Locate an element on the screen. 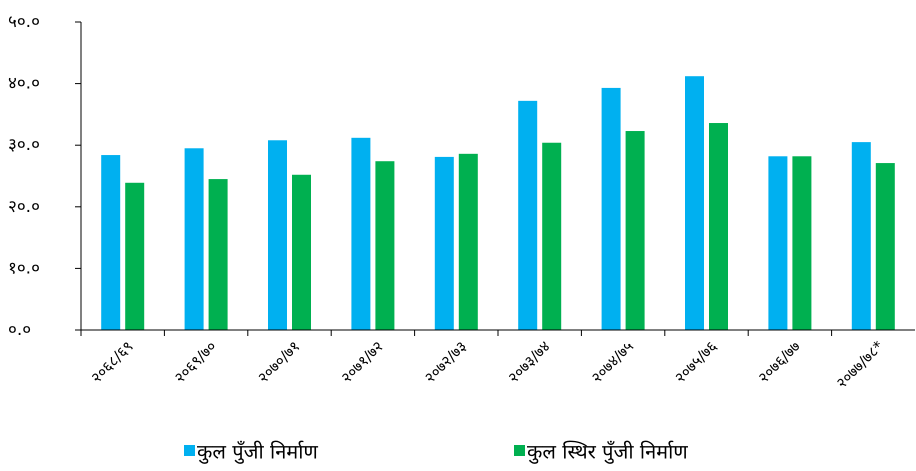 The height and width of the screenshot is (471, 916). y-tick-label: ४०.० is located at coordinates (24, 84).